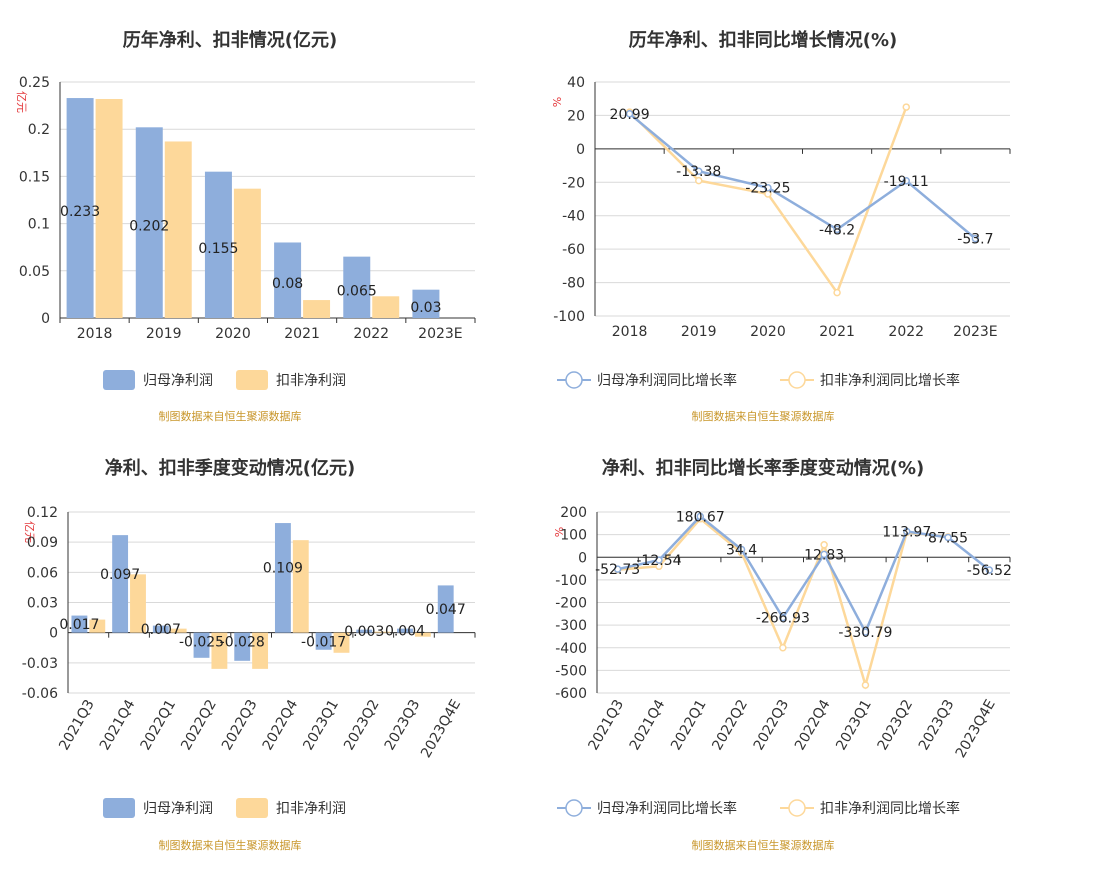 Image resolution: width=1115 pixels, height=883 pixels. Describe the element at coordinates (39, 225) in the screenshot. I see `y-tick-label: 0.1` at that location.